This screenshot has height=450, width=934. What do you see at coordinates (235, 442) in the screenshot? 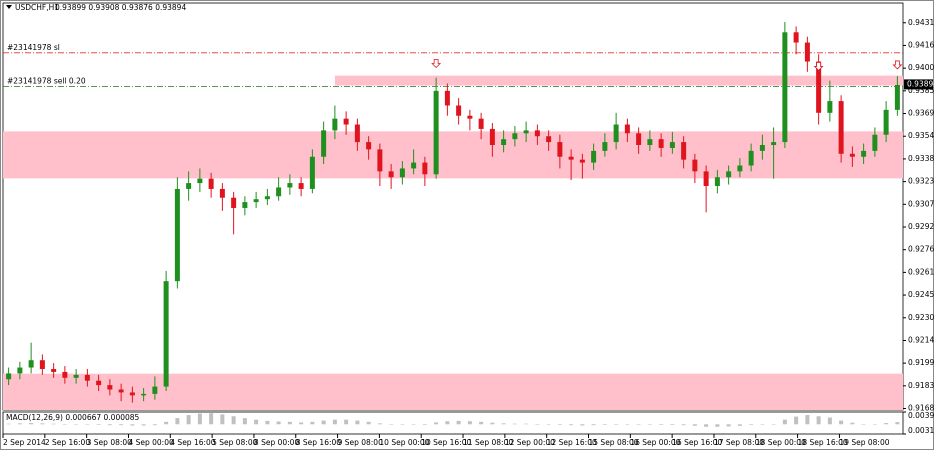
I see `x-tick-label: 5 Sep 08:00` at bounding box center [235, 442].